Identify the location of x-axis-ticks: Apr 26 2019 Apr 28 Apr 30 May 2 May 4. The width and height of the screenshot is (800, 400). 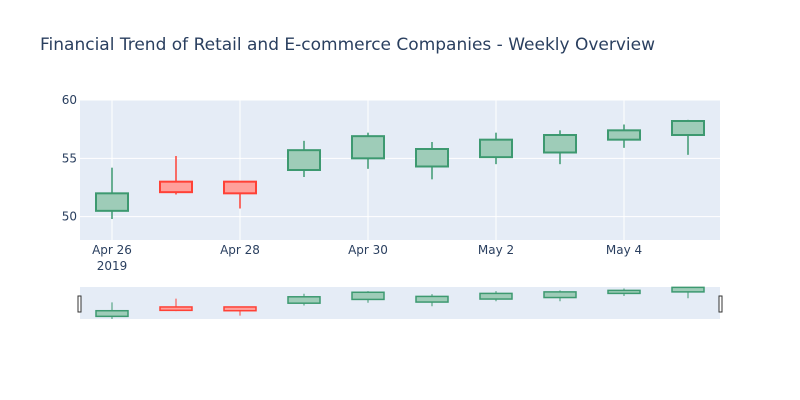
(367, 258).